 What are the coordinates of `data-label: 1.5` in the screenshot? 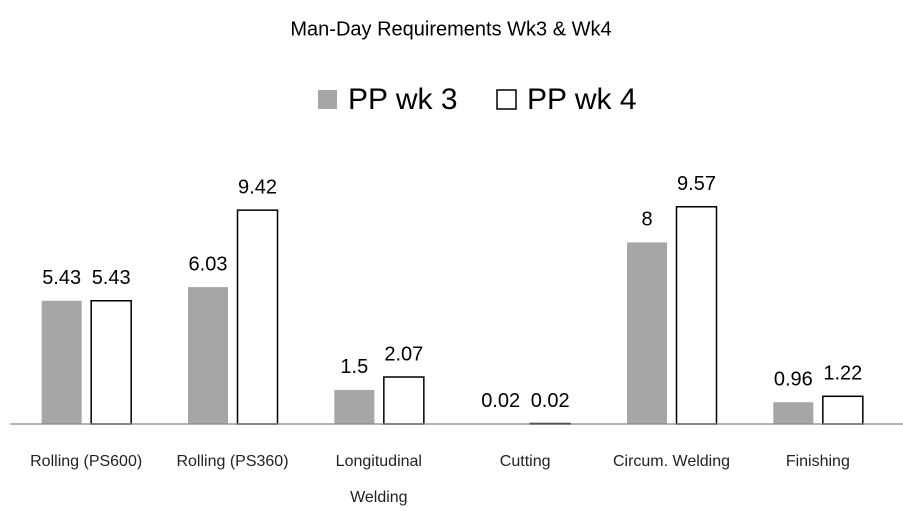 It's located at (354, 367).